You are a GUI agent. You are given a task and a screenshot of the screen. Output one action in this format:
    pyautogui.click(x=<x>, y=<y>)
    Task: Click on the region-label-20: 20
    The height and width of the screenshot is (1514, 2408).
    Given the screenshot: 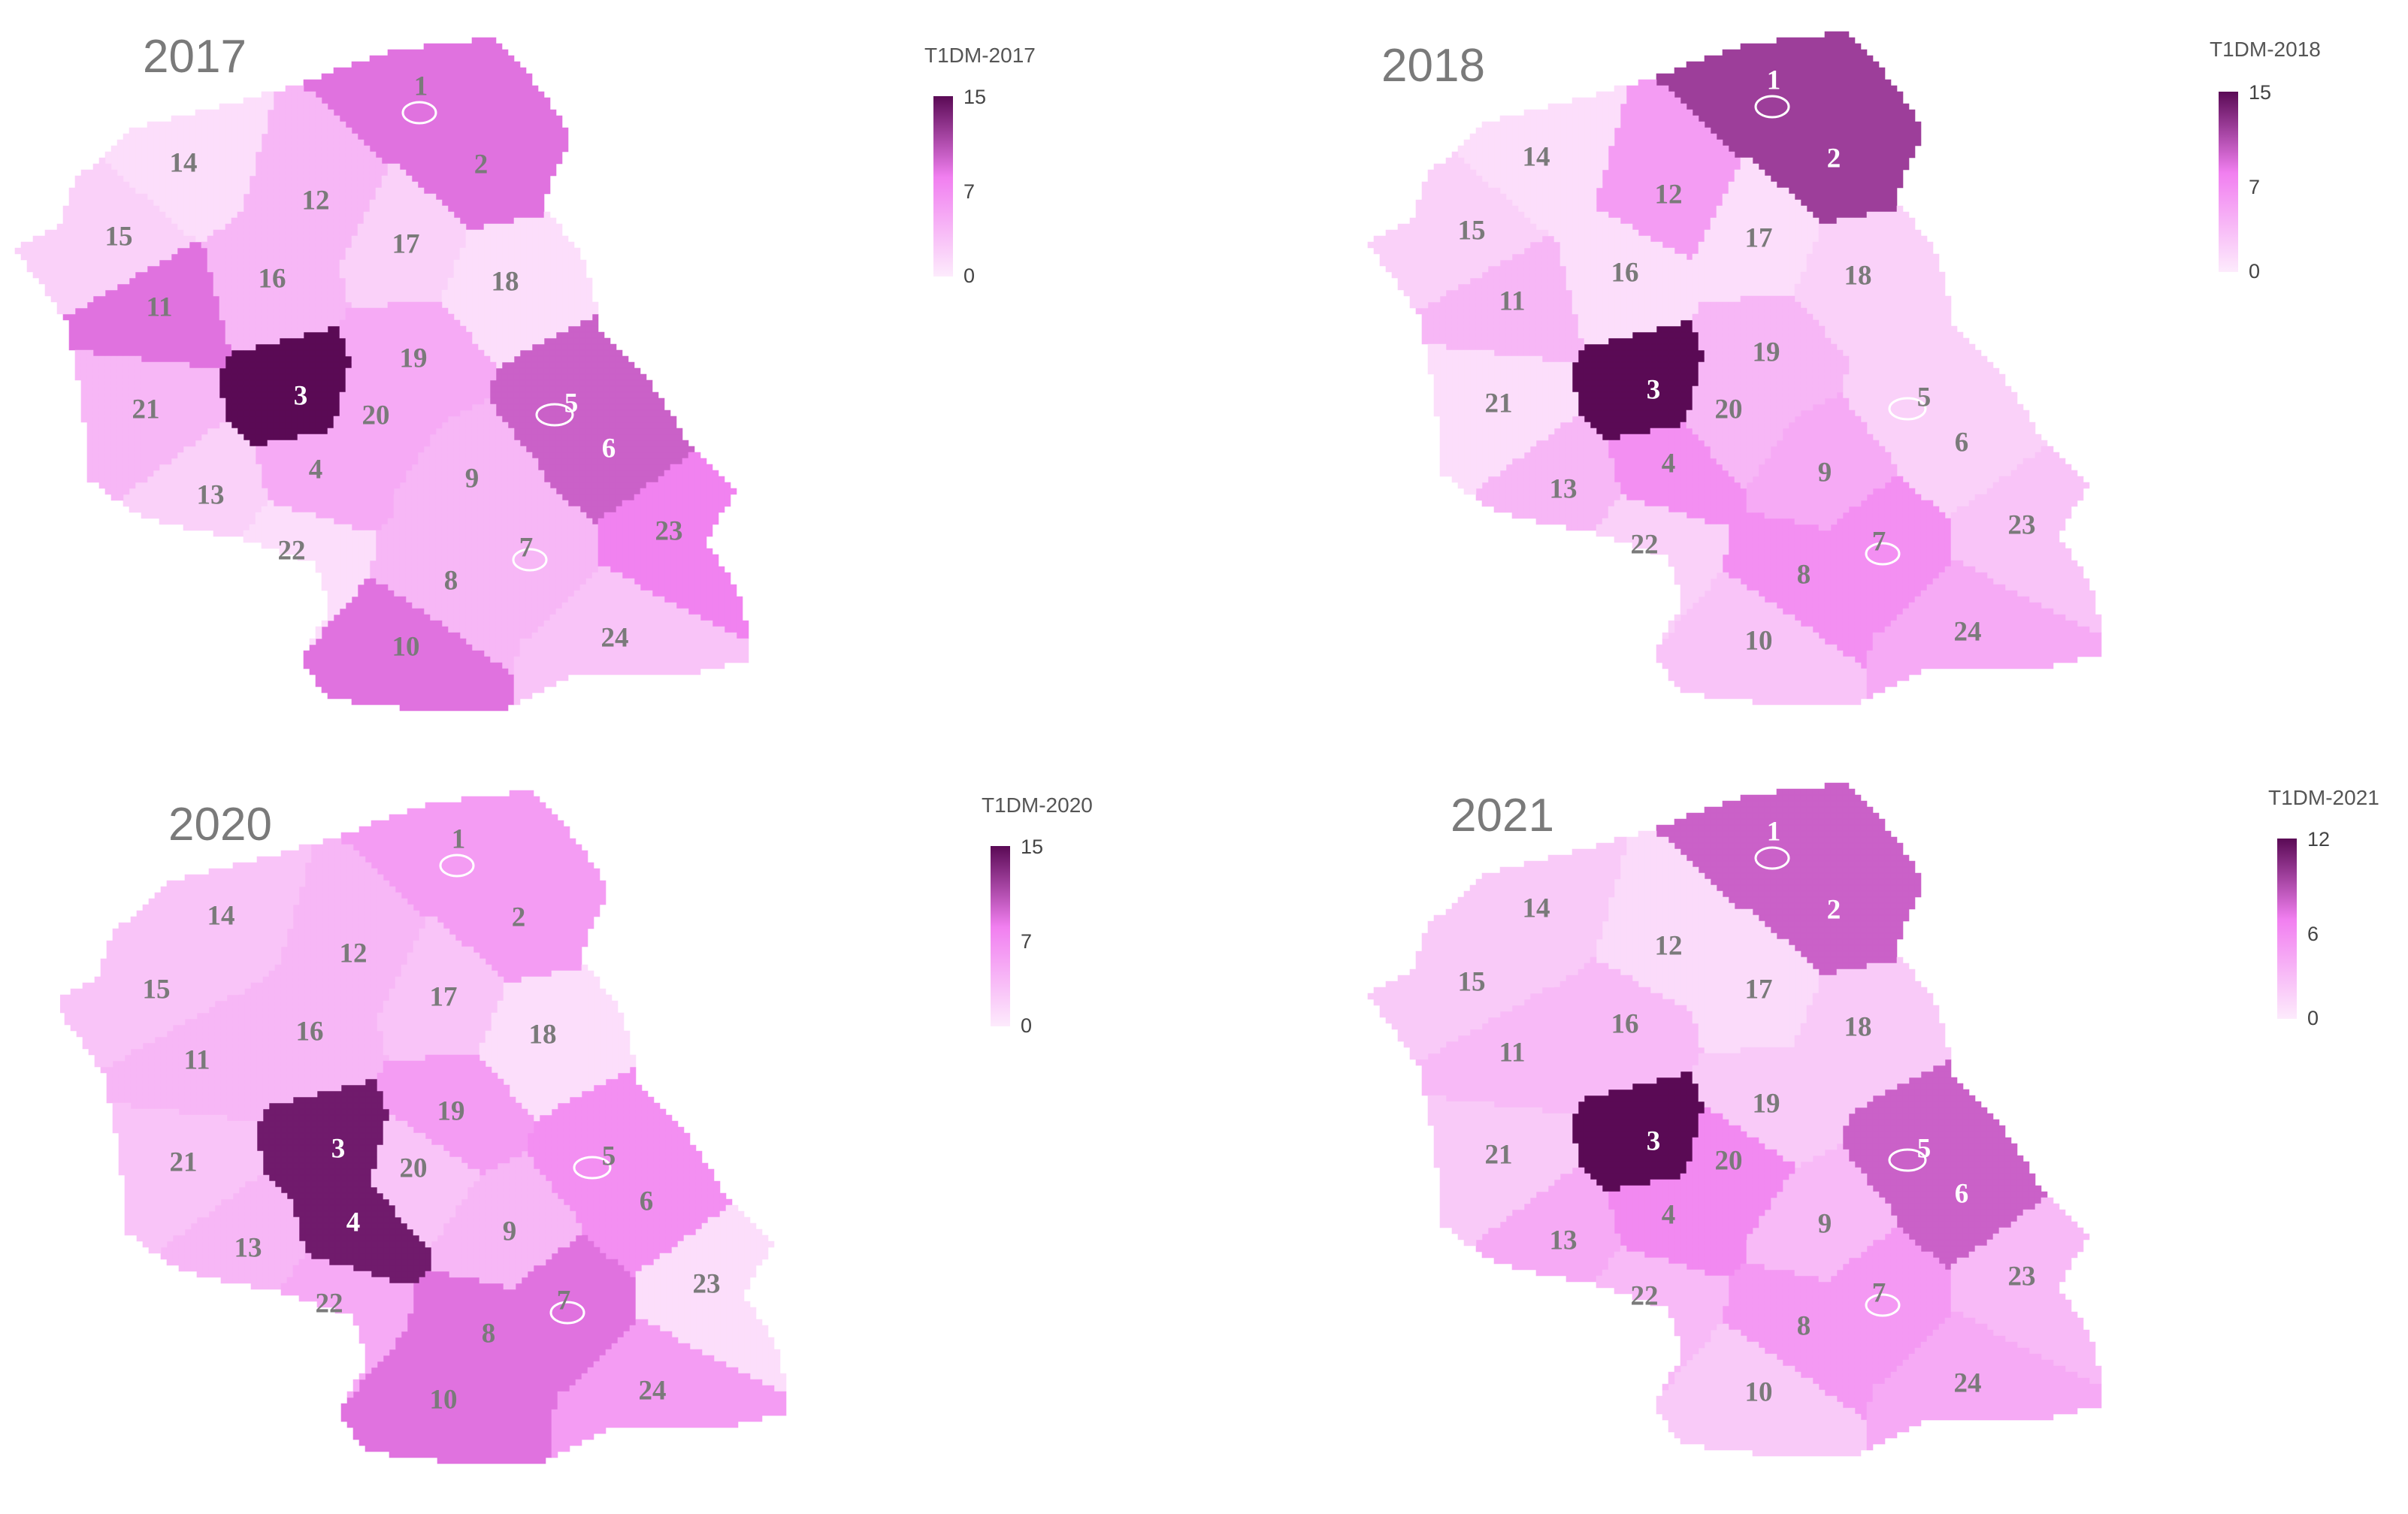 What is the action you would take?
    pyautogui.click(x=1729, y=409)
    